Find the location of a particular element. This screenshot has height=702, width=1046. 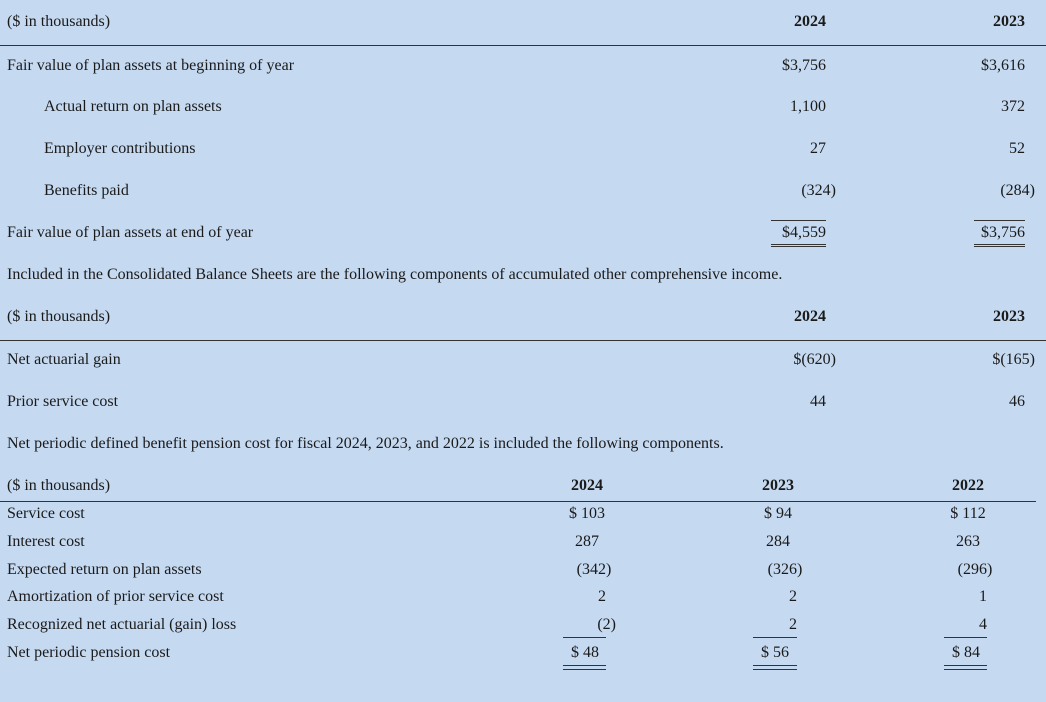

table-row-label: Prior service cost is located at coordinates (63, 401).